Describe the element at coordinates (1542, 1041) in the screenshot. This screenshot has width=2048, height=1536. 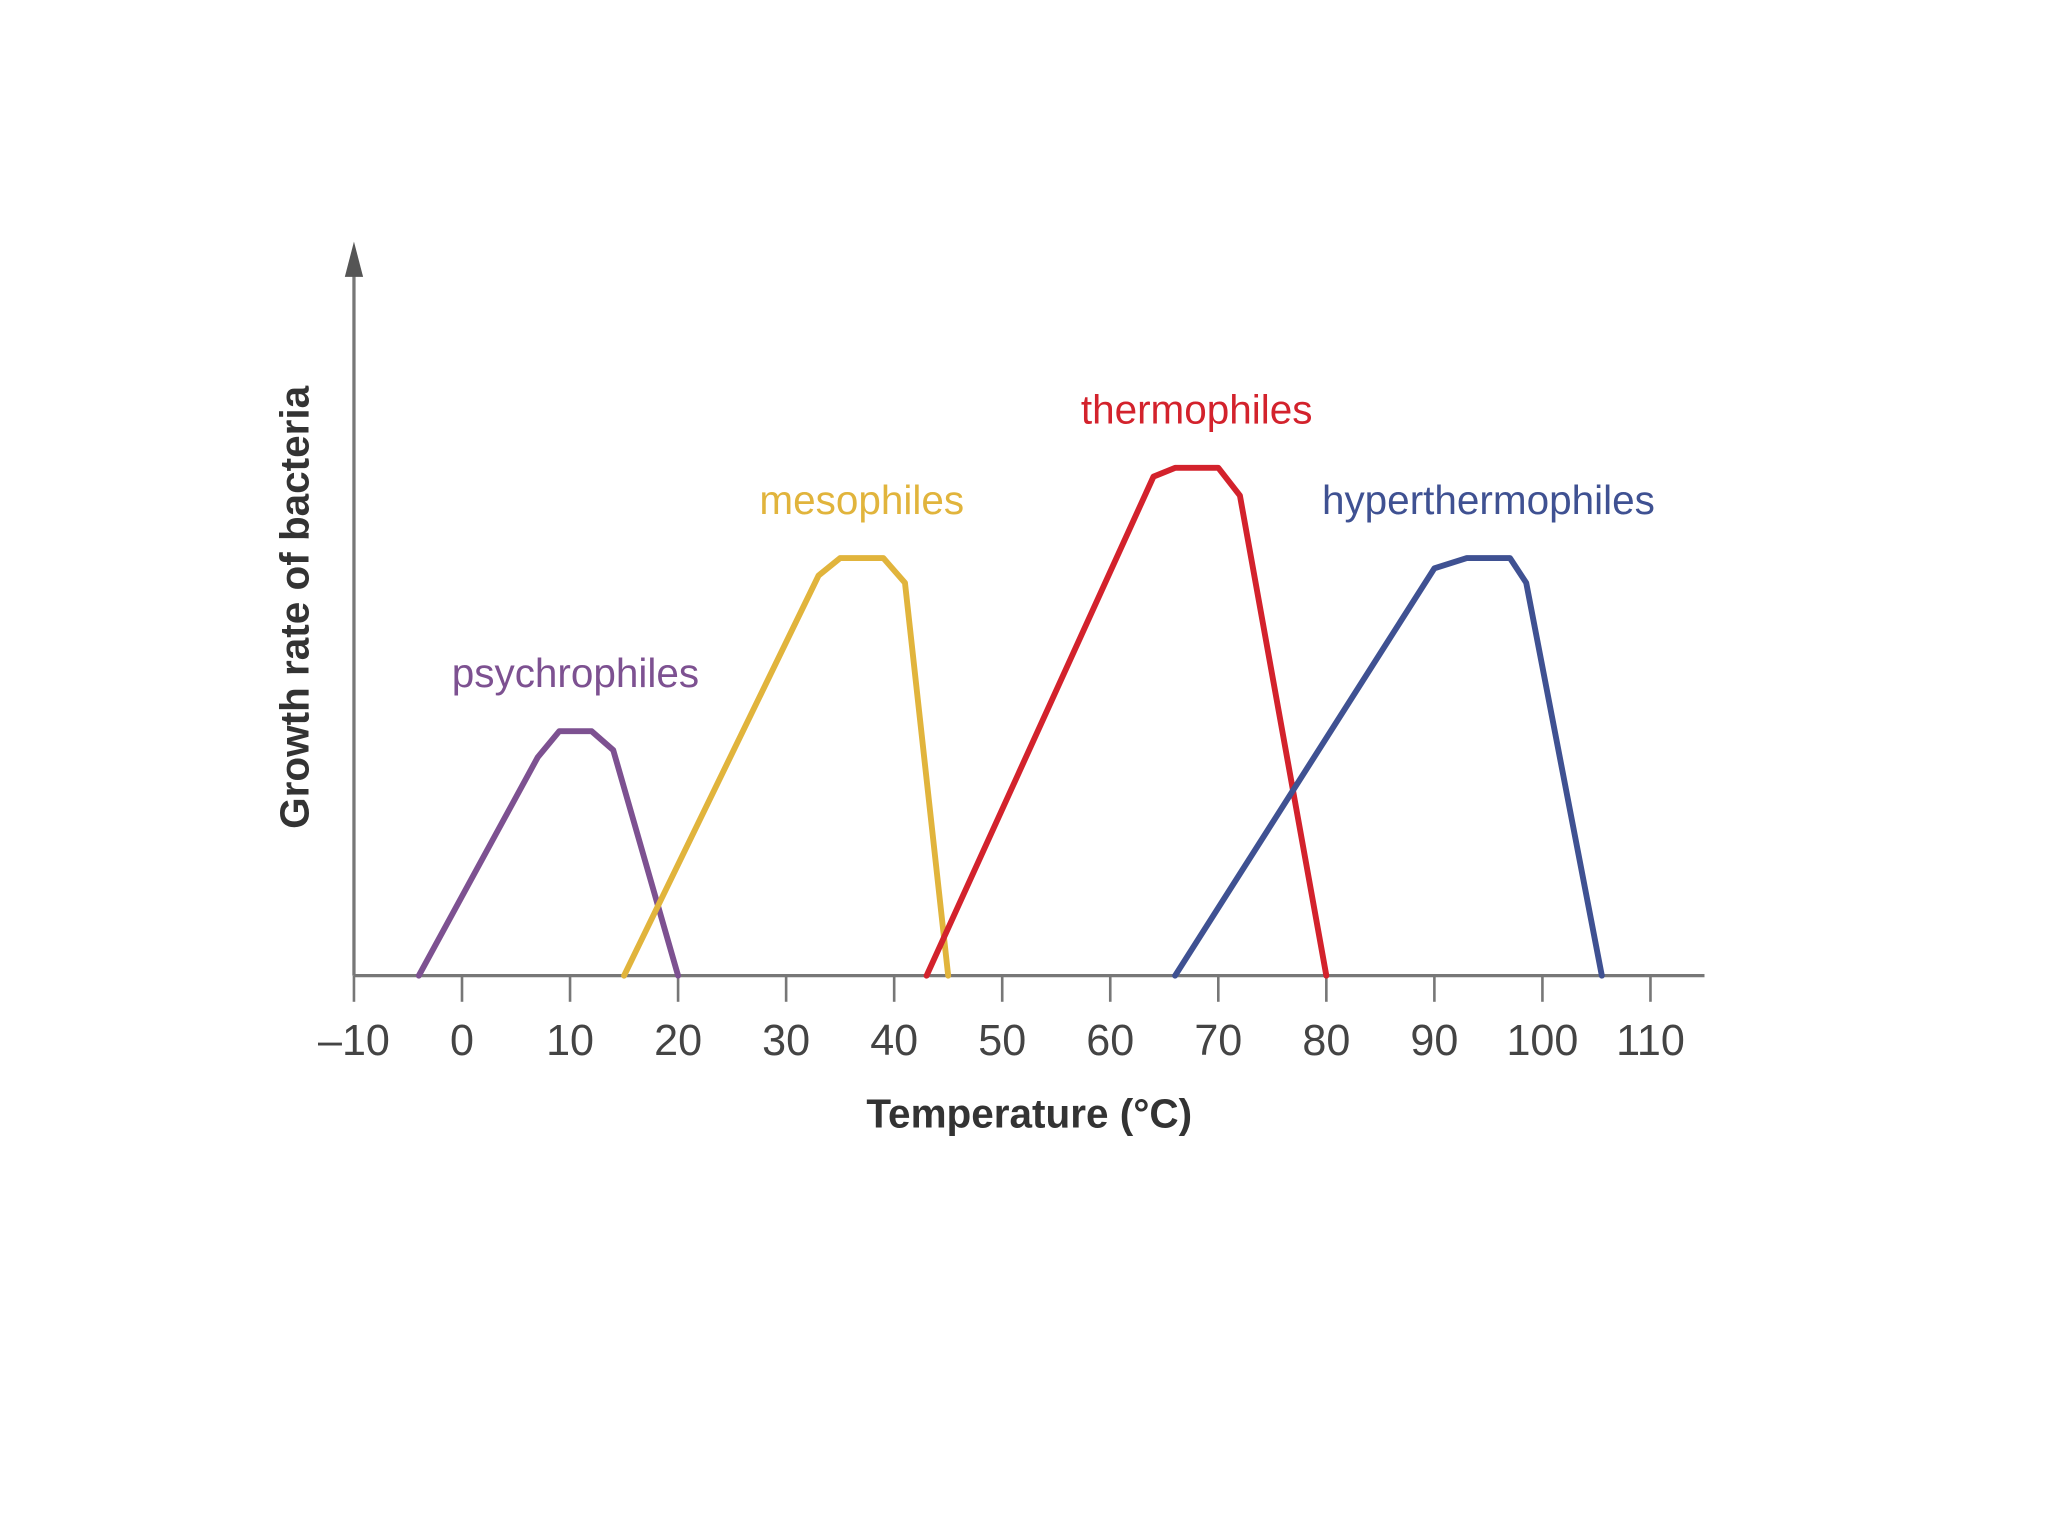
I see `x-tick-label: 100` at that location.